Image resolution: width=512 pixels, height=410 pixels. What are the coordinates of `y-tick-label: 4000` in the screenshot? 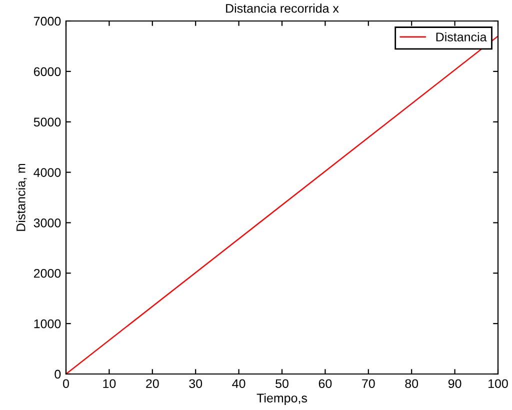 It's located at (47, 172).